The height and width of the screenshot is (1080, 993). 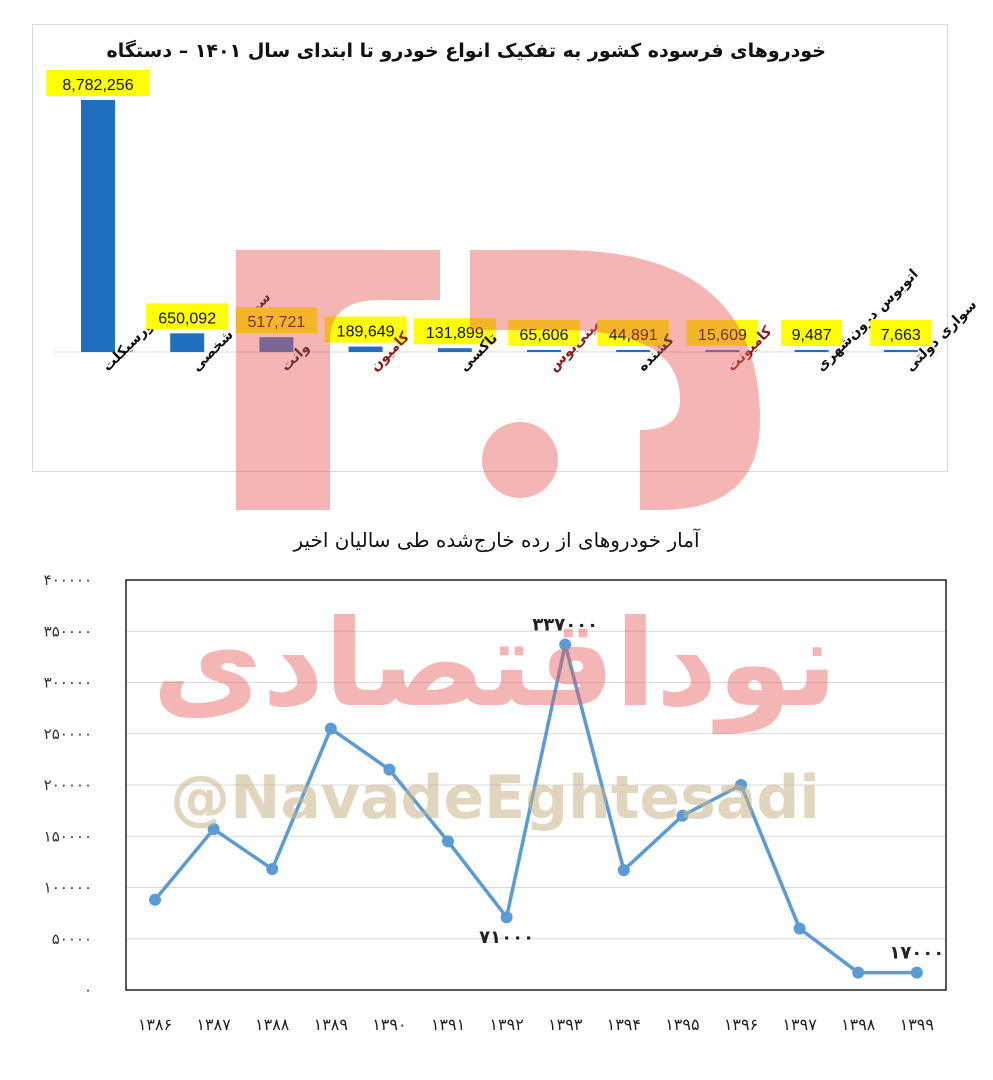 I want to click on bar-value-label-9: 7,663, so click(x=901, y=335).